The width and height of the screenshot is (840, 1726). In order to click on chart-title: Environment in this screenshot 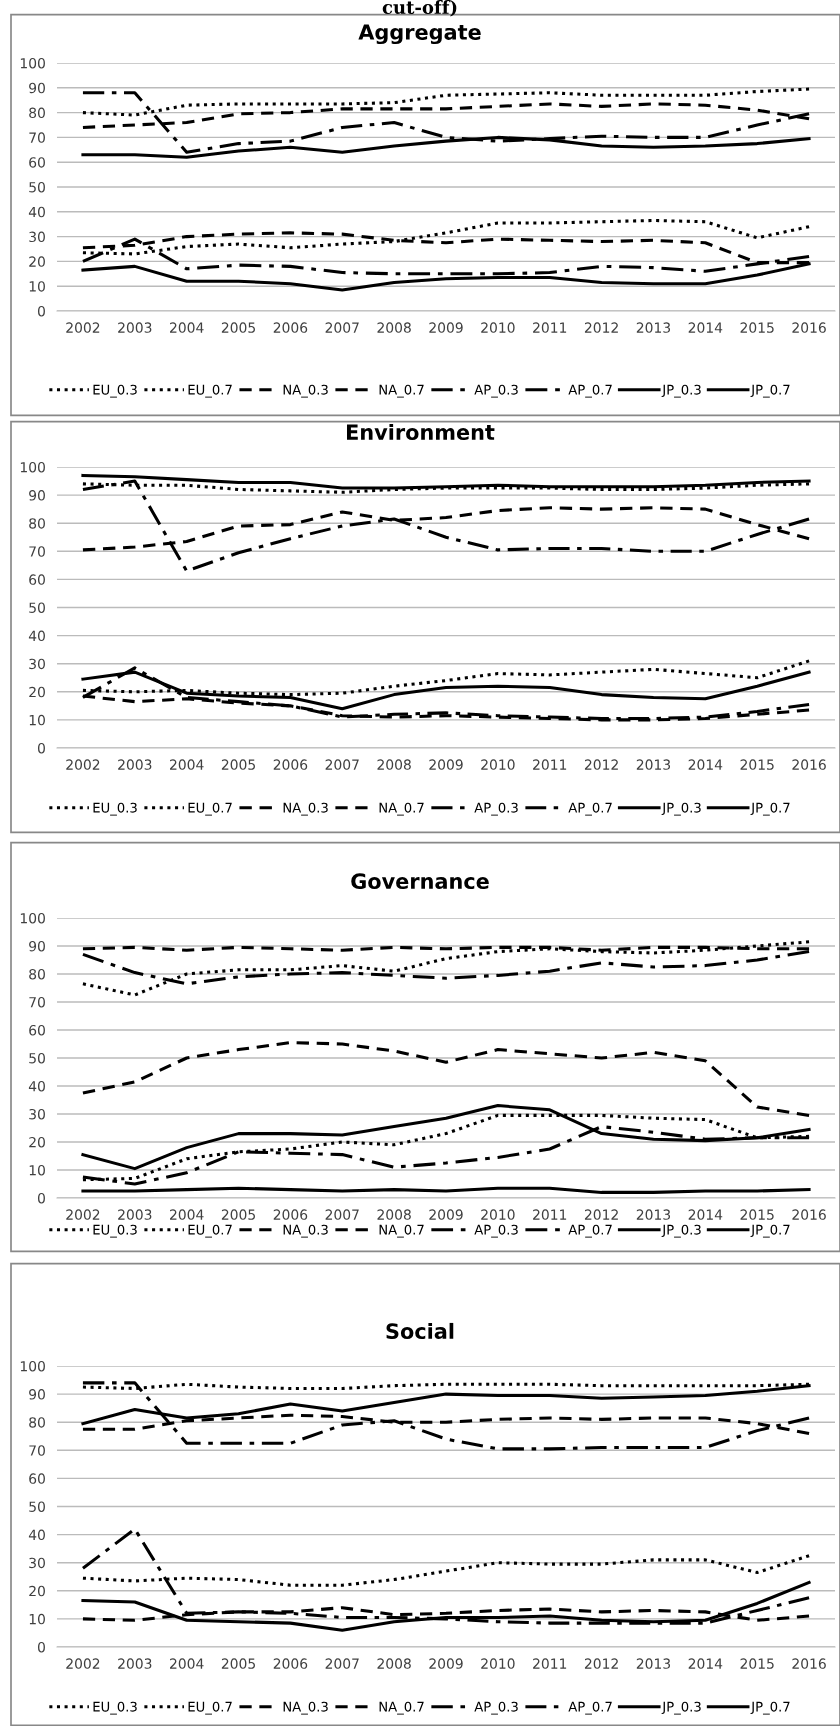, I will do `click(421, 432)`.